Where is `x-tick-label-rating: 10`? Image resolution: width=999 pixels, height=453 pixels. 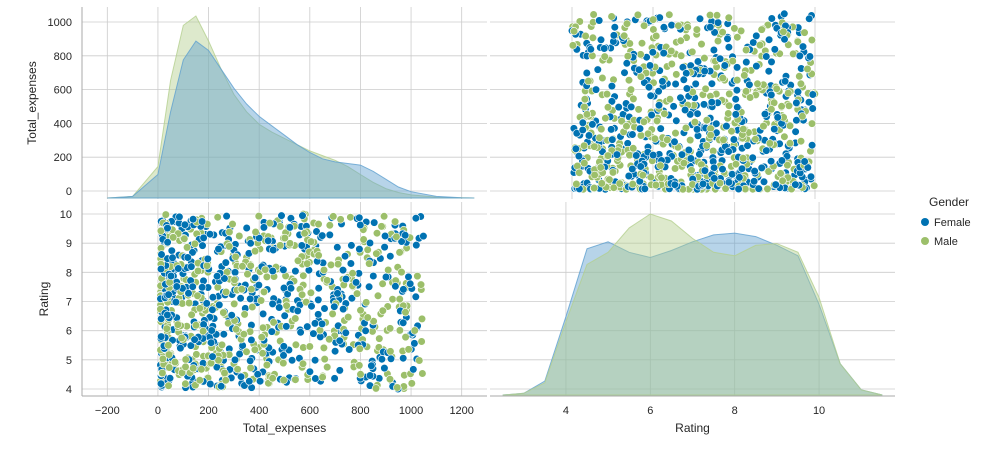 x-tick-label-rating: 10 is located at coordinates (819, 411).